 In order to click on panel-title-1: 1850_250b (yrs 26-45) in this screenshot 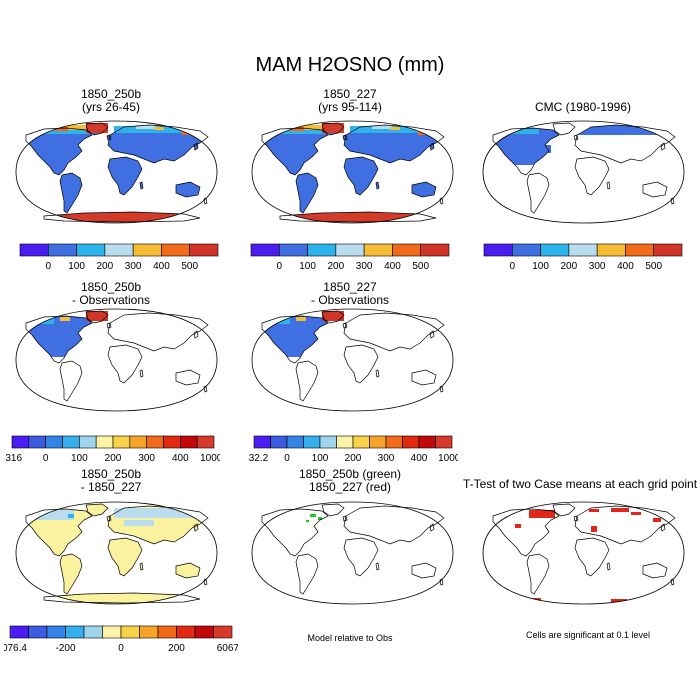, I will do `click(111, 101)`.